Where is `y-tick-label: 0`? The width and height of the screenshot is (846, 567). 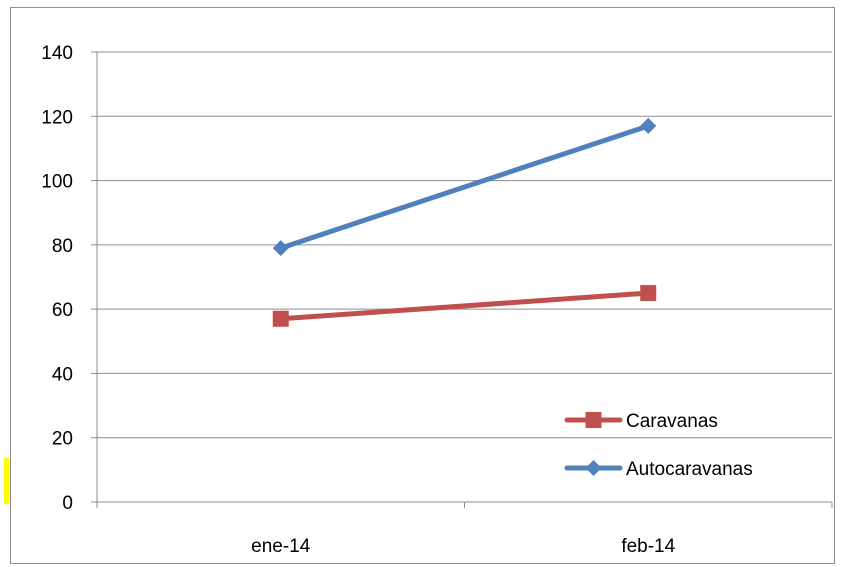 y-tick-label: 0 is located at coordinates (67, 503).